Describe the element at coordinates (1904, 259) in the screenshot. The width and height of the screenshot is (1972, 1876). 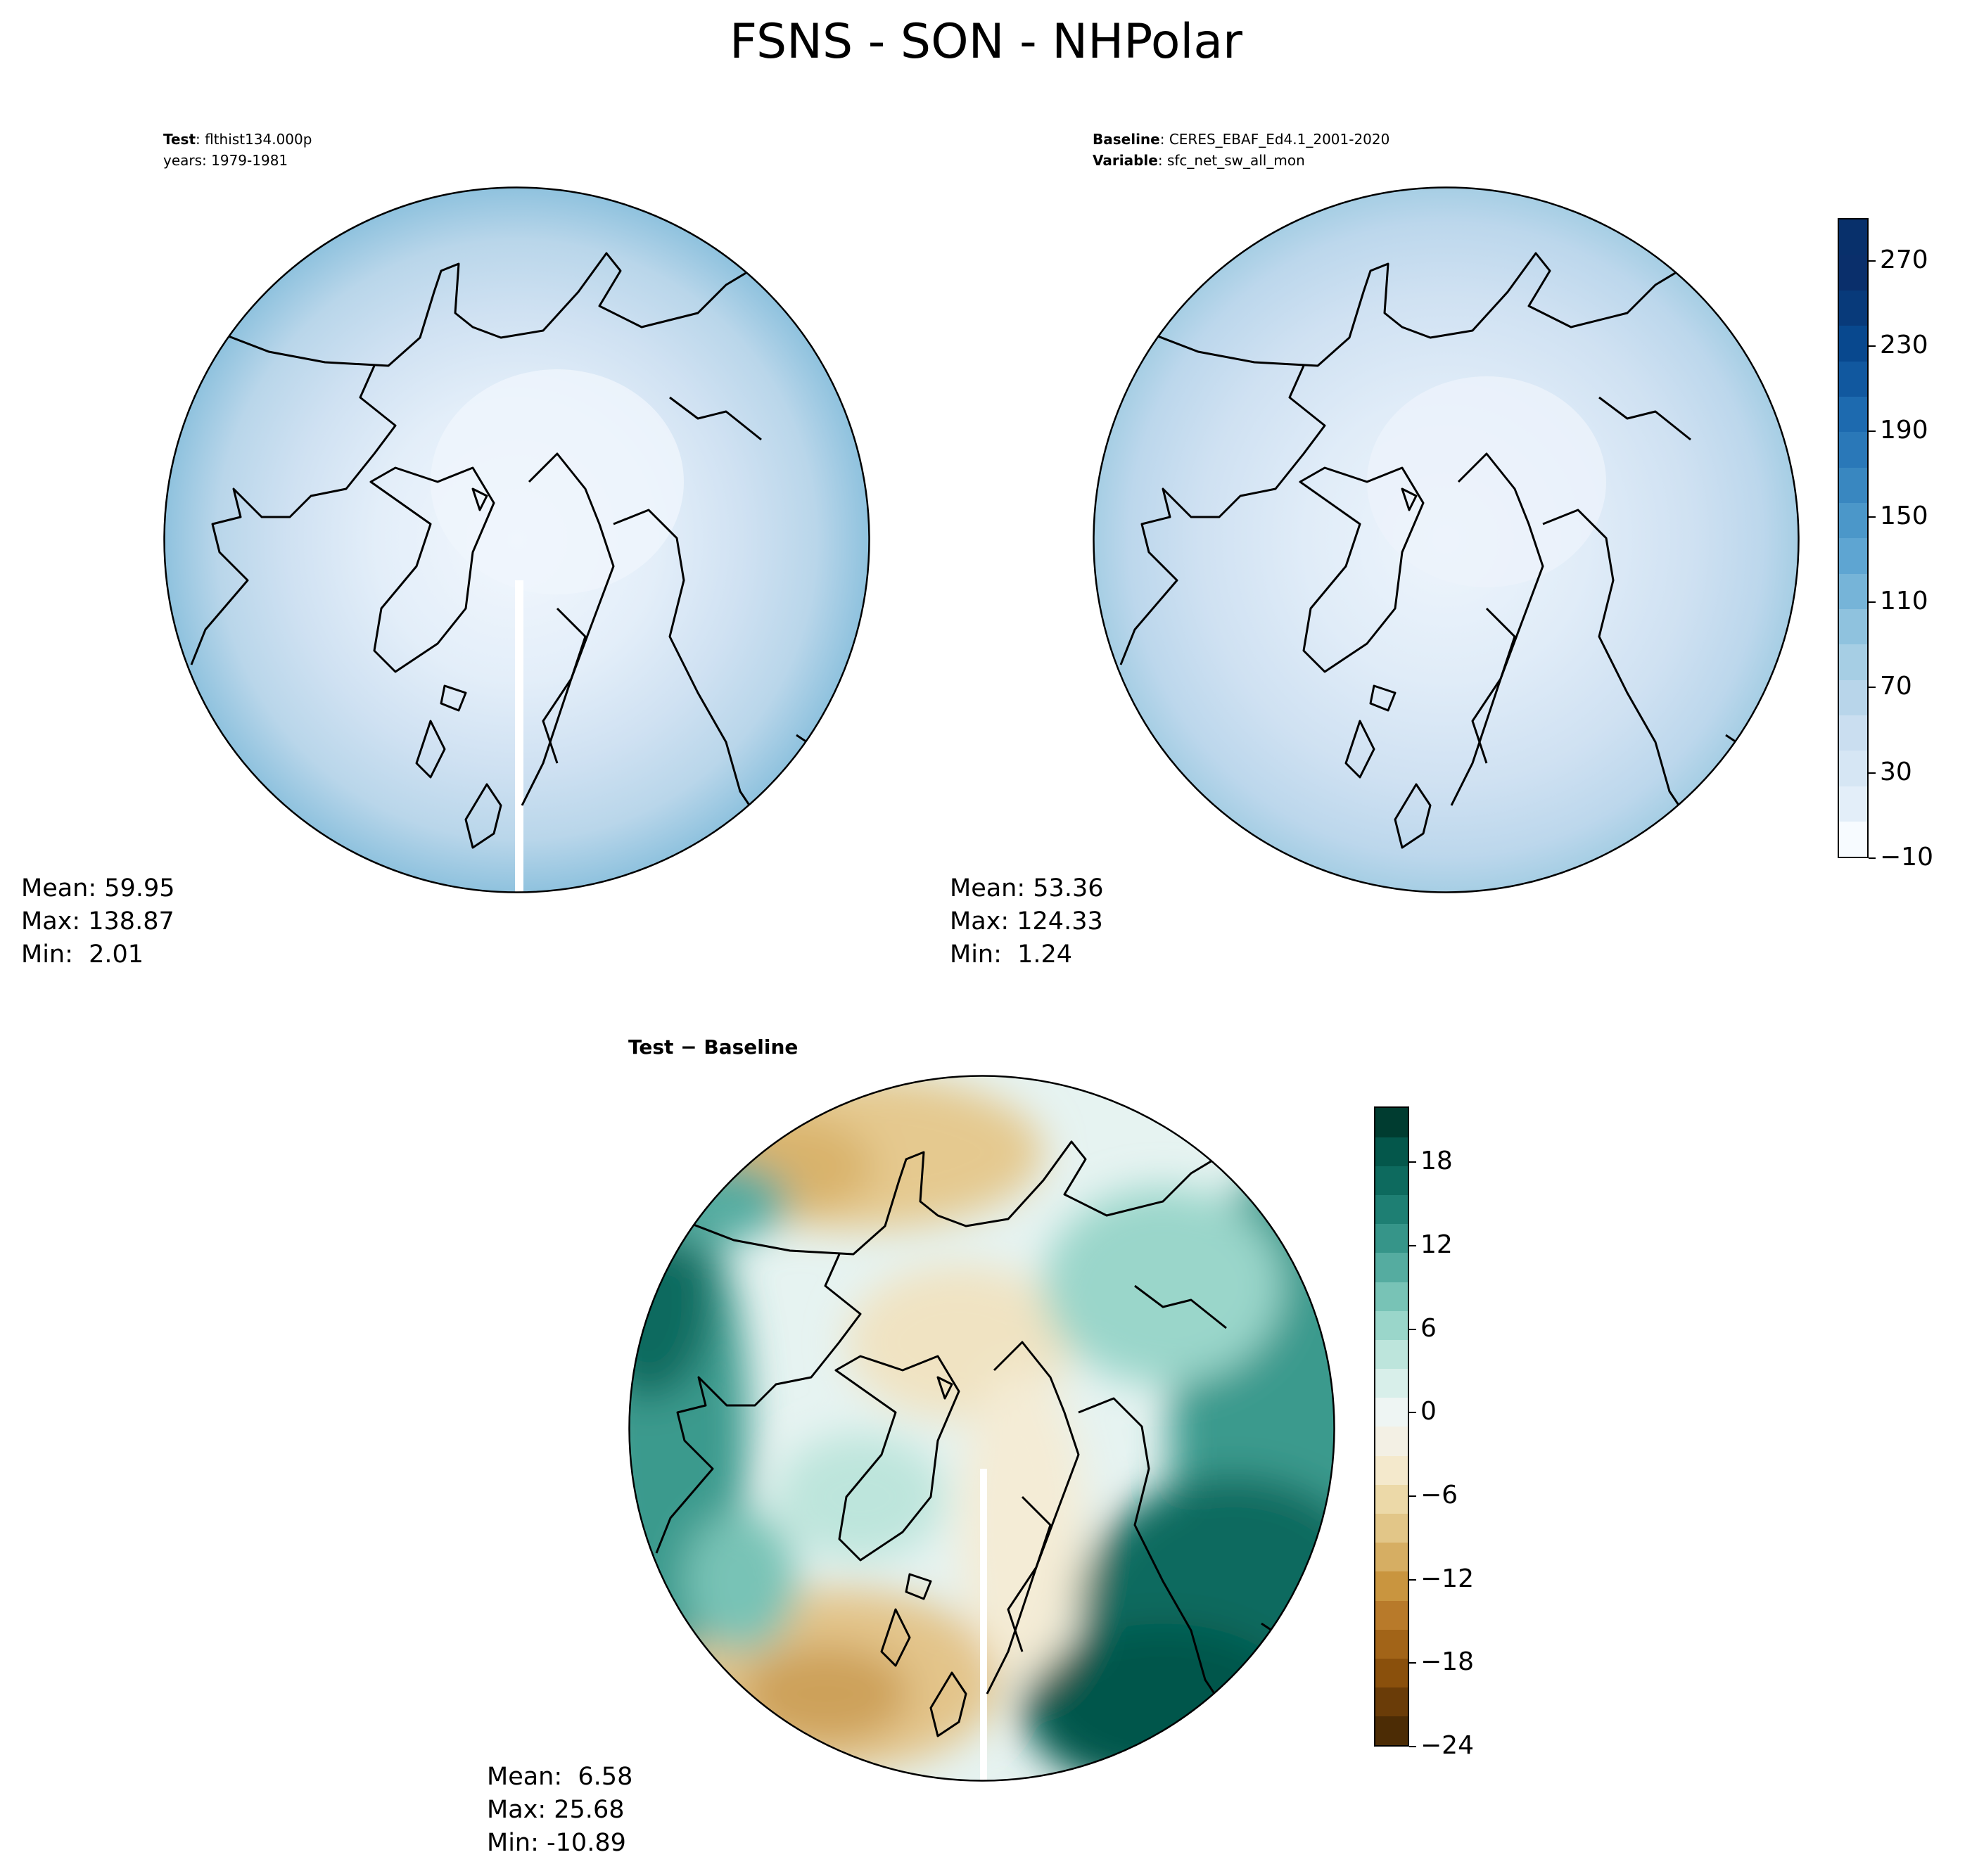
I see `main-colorbar-tick-label: 270` at that location.